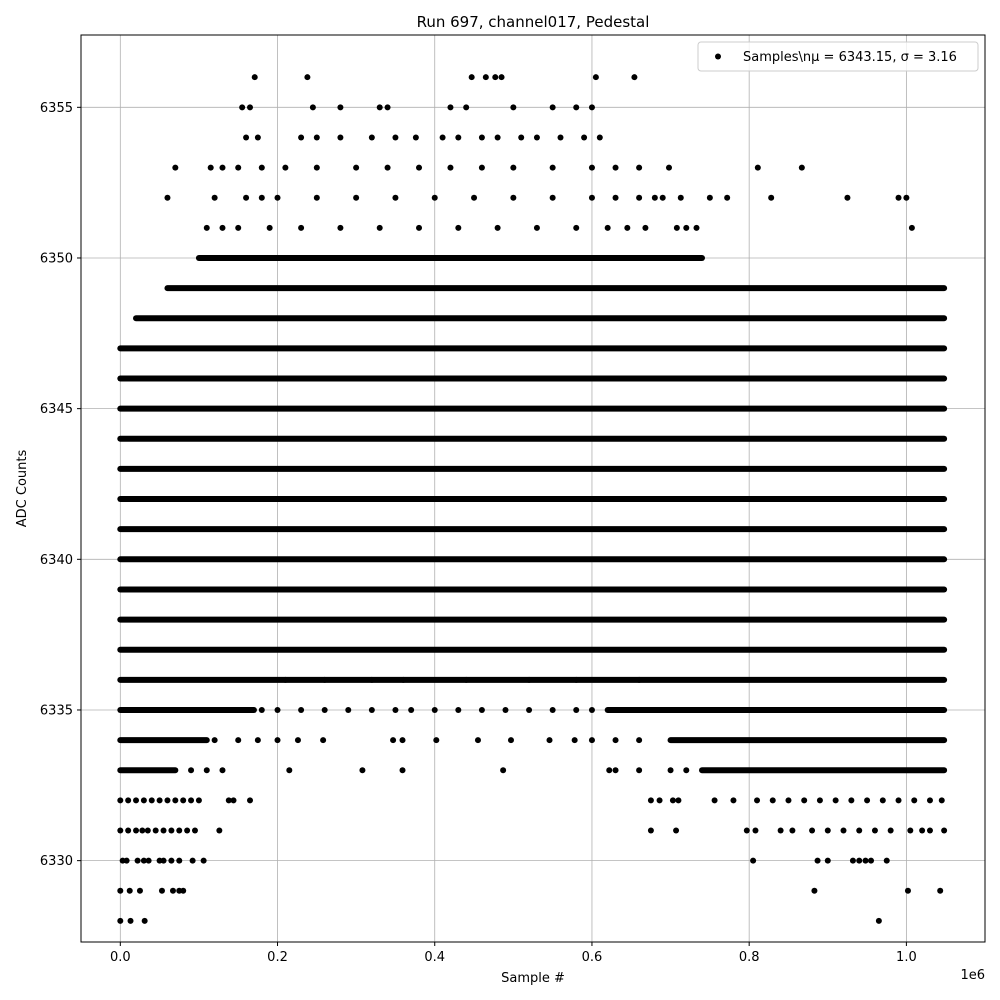 The width and height of the screenshot is (1000, 1000). Describe the element at coordinates (838, 56) in the screenshot. I see `legend: Samples\nμ = 6343.15, σ = 3.16` at that location.